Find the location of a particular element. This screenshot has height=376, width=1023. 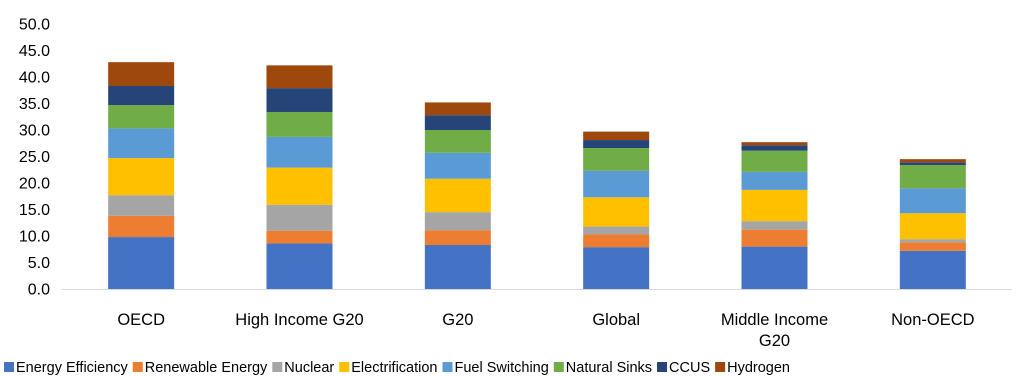

y-tick-label: 15.0 is located at coordinates (34, 210).